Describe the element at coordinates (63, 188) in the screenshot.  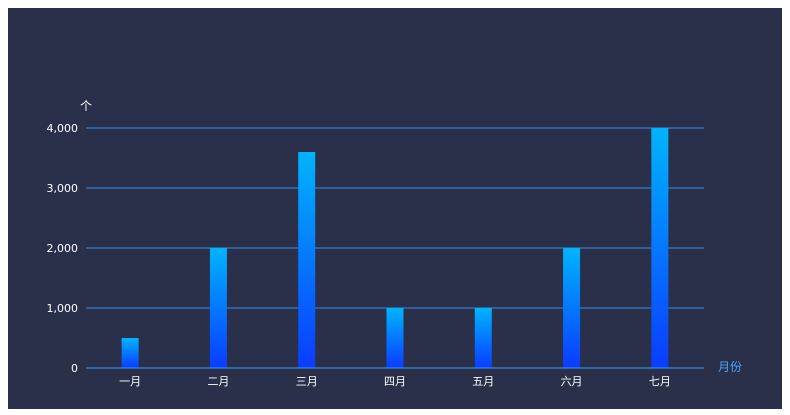
I see `y-tick-label: 3,000` at that location.